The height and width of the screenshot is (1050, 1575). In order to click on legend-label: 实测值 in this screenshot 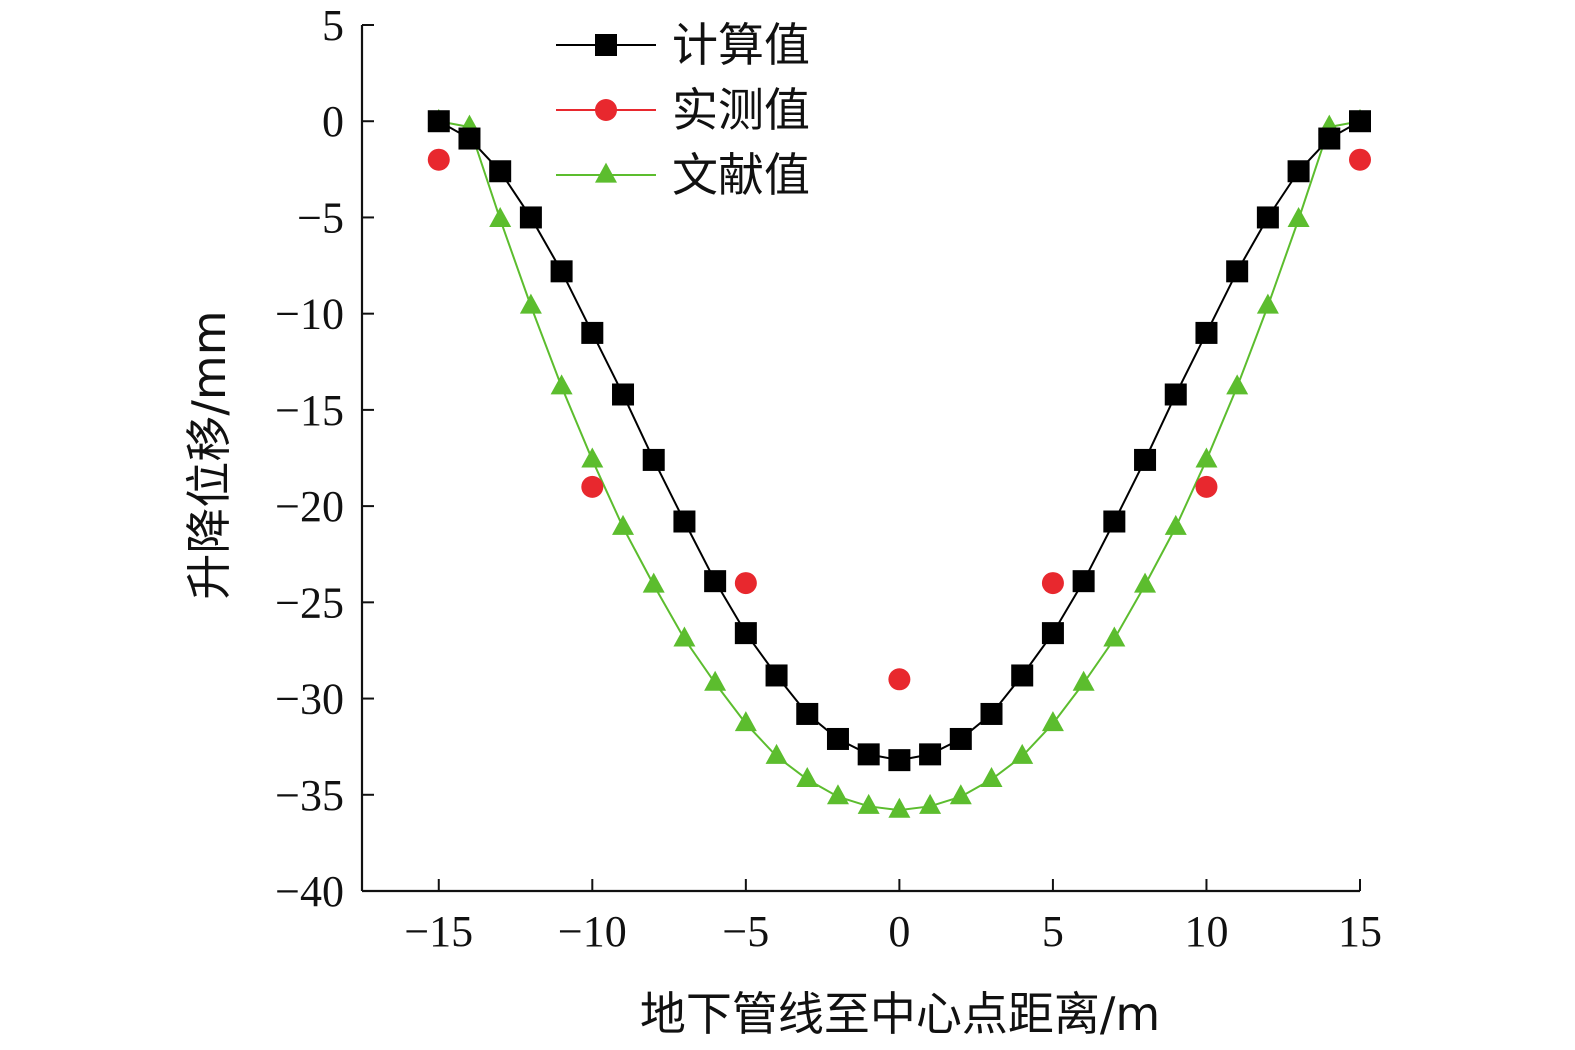, I will do `click(741, 110)`.